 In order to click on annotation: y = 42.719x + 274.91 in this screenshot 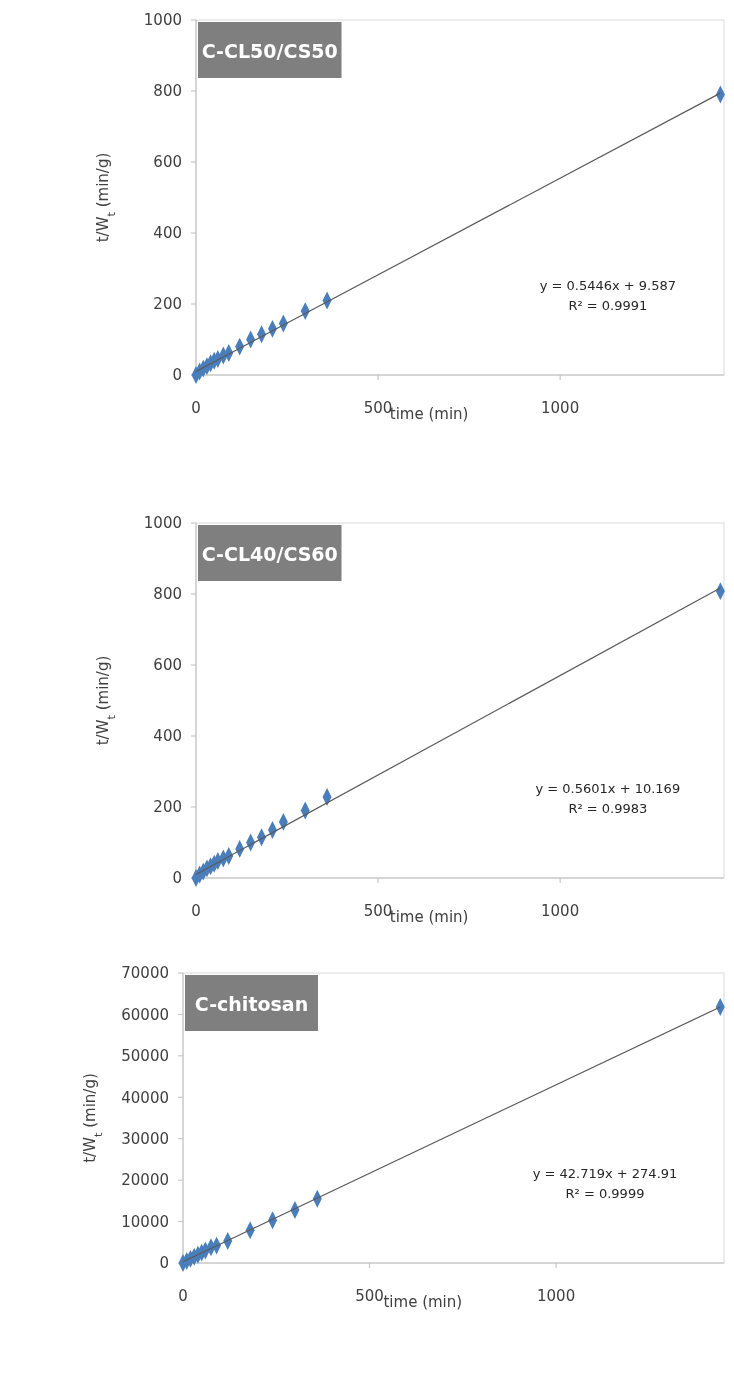, I will do `click(605, 1173)`.